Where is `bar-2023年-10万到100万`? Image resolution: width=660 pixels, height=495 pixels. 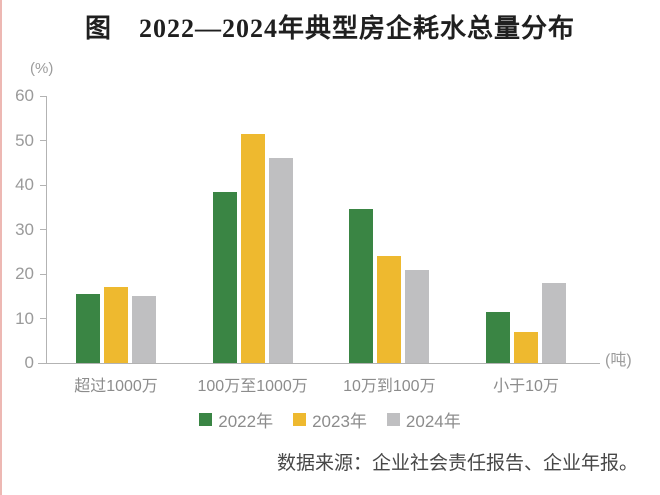
bar-2023年-10万到100万 is located at coordinates (389, 309).